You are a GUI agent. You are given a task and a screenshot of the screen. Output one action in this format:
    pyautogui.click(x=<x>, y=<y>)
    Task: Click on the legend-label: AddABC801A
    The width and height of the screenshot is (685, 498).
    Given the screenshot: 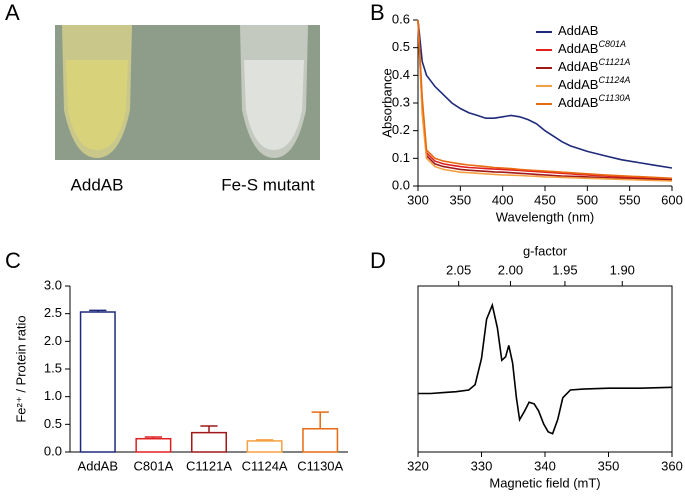 What is the action you would take?
    pyautogui.click(x=592, y=47)
    